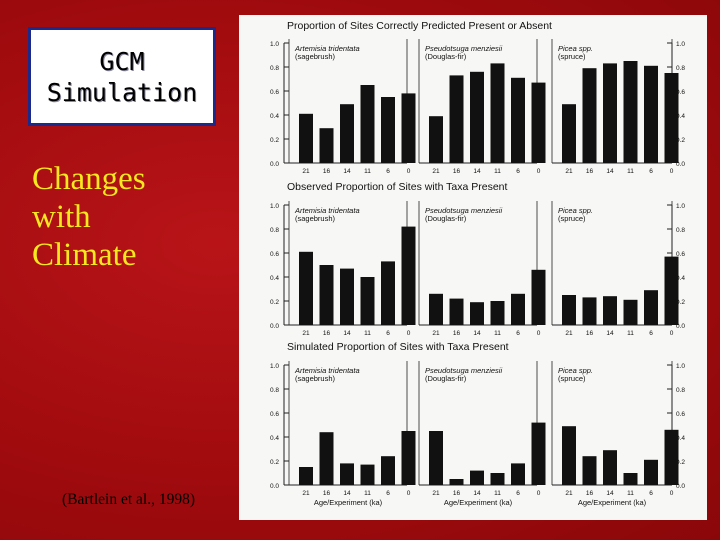  What do you see at coordinates (274, 366) in the screenshot?
I see `y-tick-label-left: 1.0` at bounding box center [274, 366].